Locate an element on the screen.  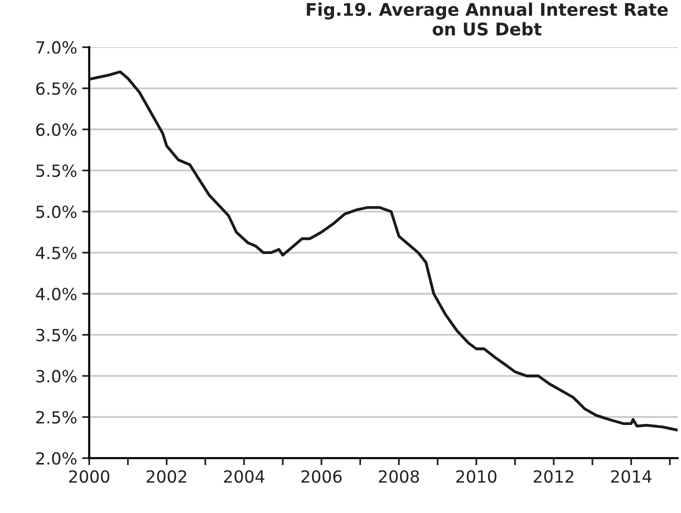
y-tick-label: 6.5% is located at coordinates (56, 88).